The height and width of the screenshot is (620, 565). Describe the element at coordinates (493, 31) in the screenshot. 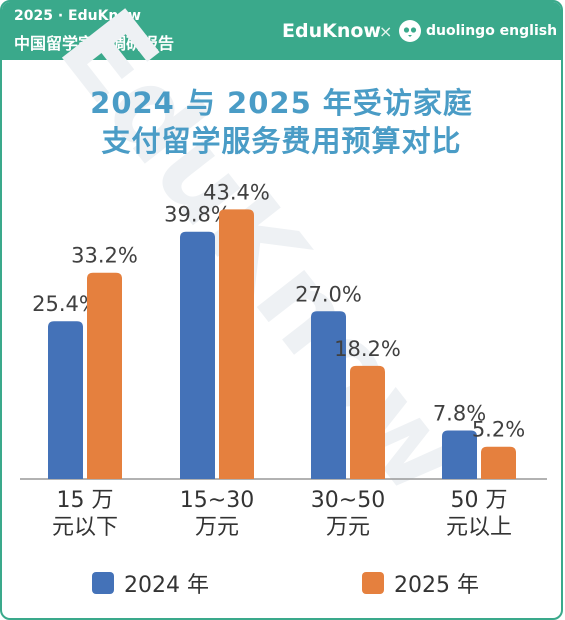

I see `partner-logo-text: duolingo english test` at that location.